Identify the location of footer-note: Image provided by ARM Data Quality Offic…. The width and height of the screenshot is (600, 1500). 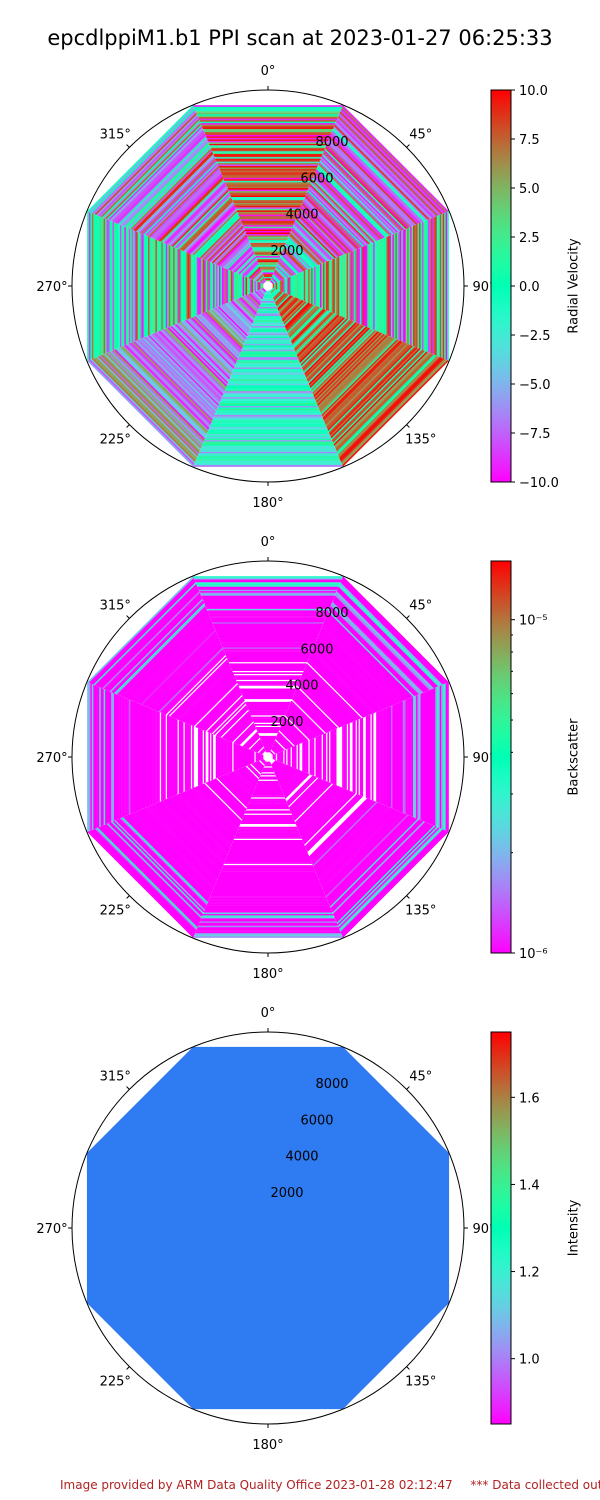
(330, 1485).